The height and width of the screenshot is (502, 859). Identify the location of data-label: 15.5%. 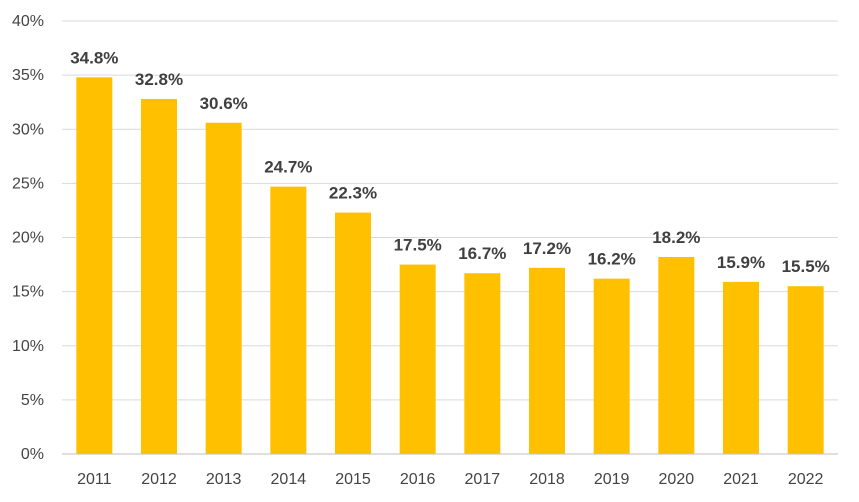
(806, 266).